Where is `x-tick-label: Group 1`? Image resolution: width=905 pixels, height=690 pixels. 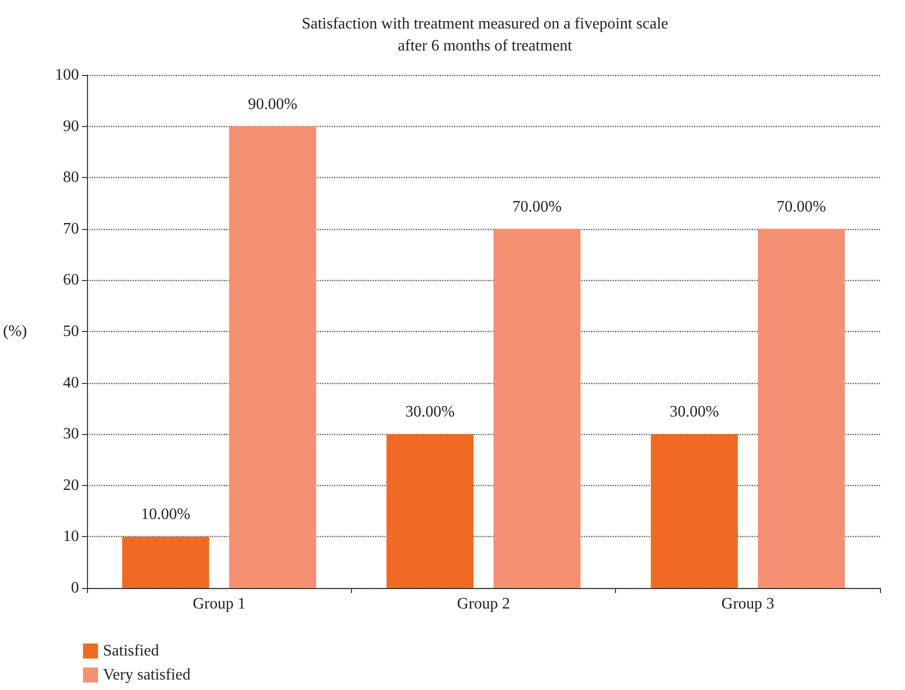 x-tick-label: Group 1 is located at coordinates (219, 604).